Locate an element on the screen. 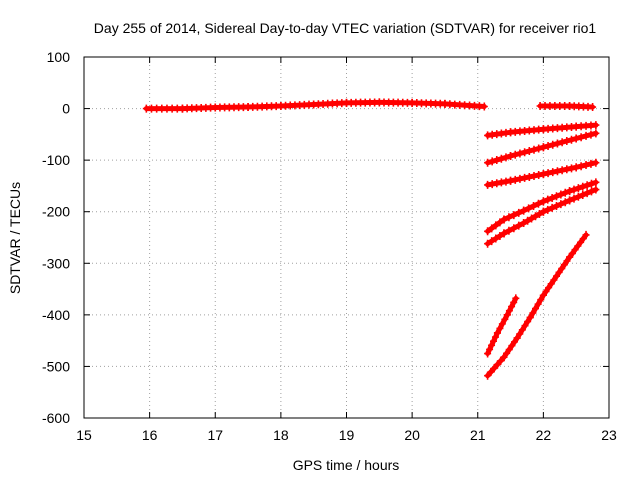 The height and width of the screenshot is (480, 640). x-tick-label: 19 is located at coordinates (347, 435).